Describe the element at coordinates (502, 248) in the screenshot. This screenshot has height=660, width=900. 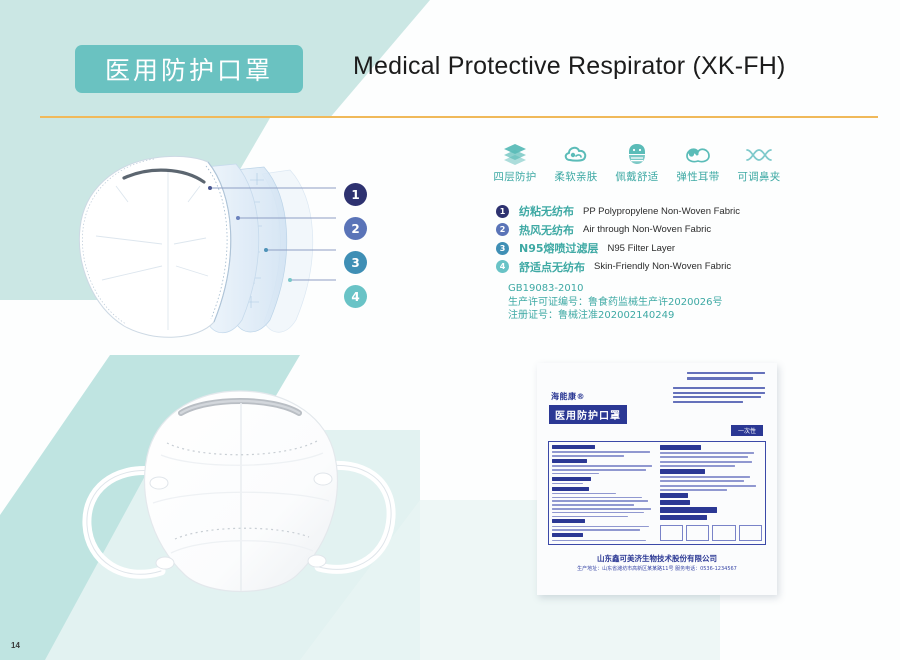
I see `layer-number-badge: 3` at that location.